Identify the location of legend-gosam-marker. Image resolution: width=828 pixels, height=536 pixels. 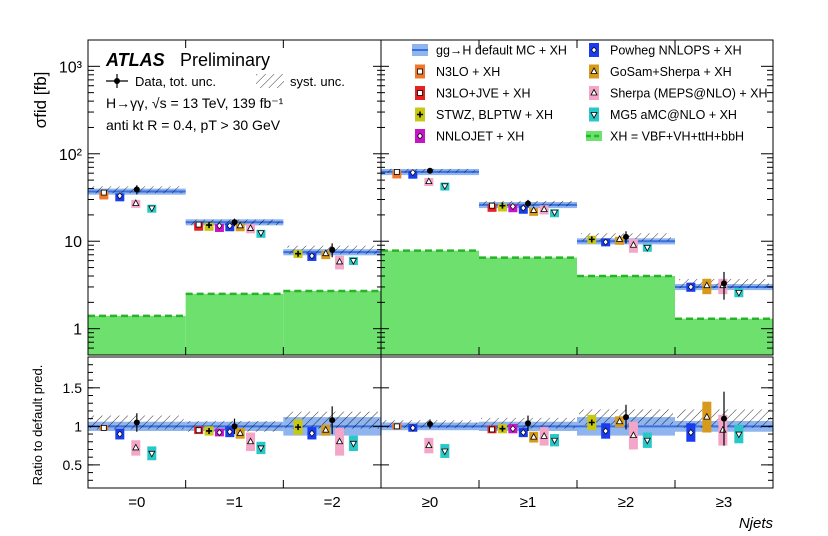
(594, 70).